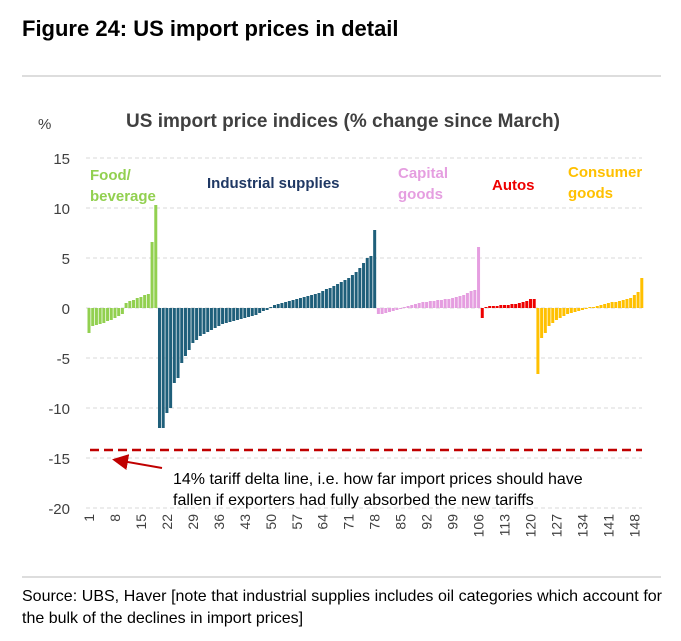 The width and height of the screenshot is (681, 641). What do you see at coordinates (401, 522) in the screenshot?
I see `x-tick-label: 85` at bounding box center [401, 522].